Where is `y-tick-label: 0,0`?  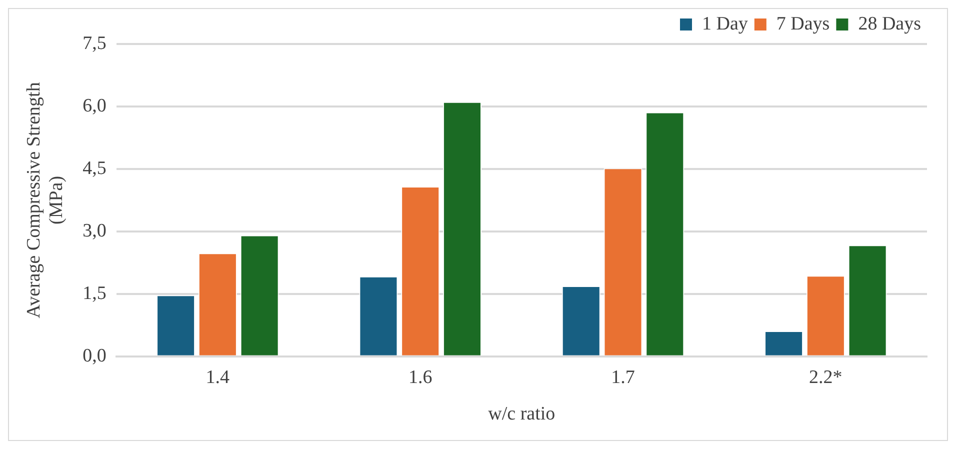
y-tick-label: 0,0 is located at coordinates (94, 355).